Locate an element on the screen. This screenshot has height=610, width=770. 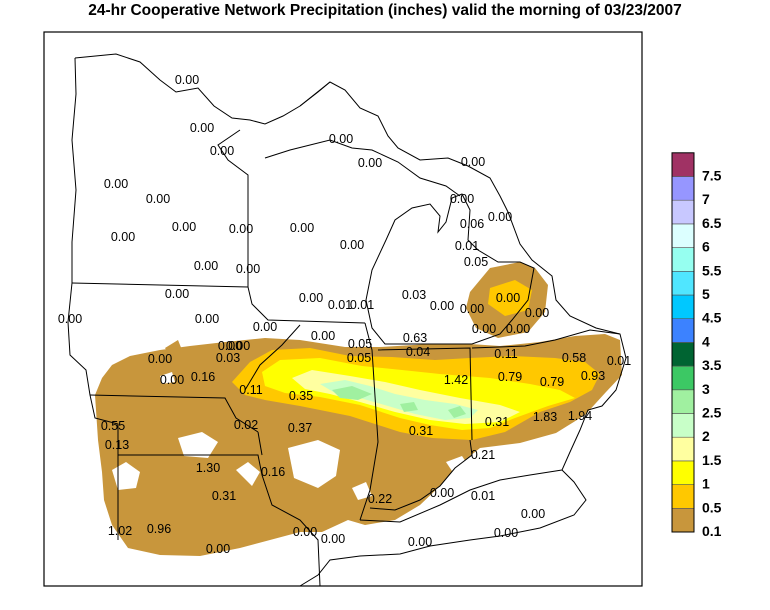
legend-label: 6.5 is located at coordinates (712, 223).